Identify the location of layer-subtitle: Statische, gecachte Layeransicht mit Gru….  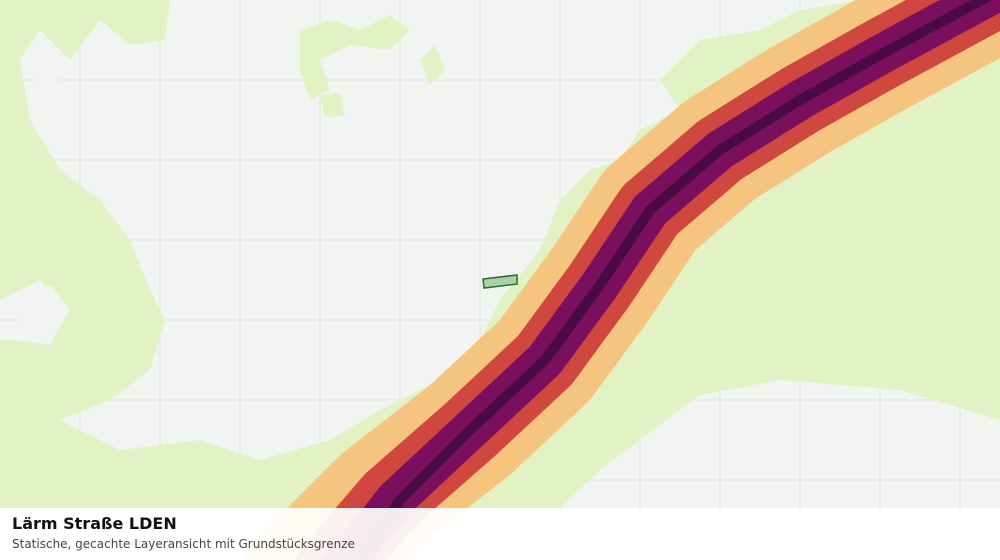
(183, 544).